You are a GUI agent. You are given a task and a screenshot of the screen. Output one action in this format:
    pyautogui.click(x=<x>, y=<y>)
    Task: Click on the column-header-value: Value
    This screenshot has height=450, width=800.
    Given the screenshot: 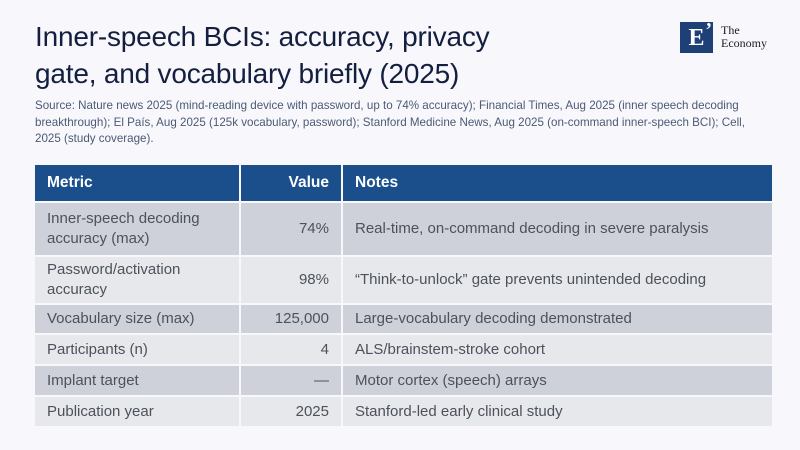 What is the action you would take?
    pyautogui.click(x=291, y=183)
    